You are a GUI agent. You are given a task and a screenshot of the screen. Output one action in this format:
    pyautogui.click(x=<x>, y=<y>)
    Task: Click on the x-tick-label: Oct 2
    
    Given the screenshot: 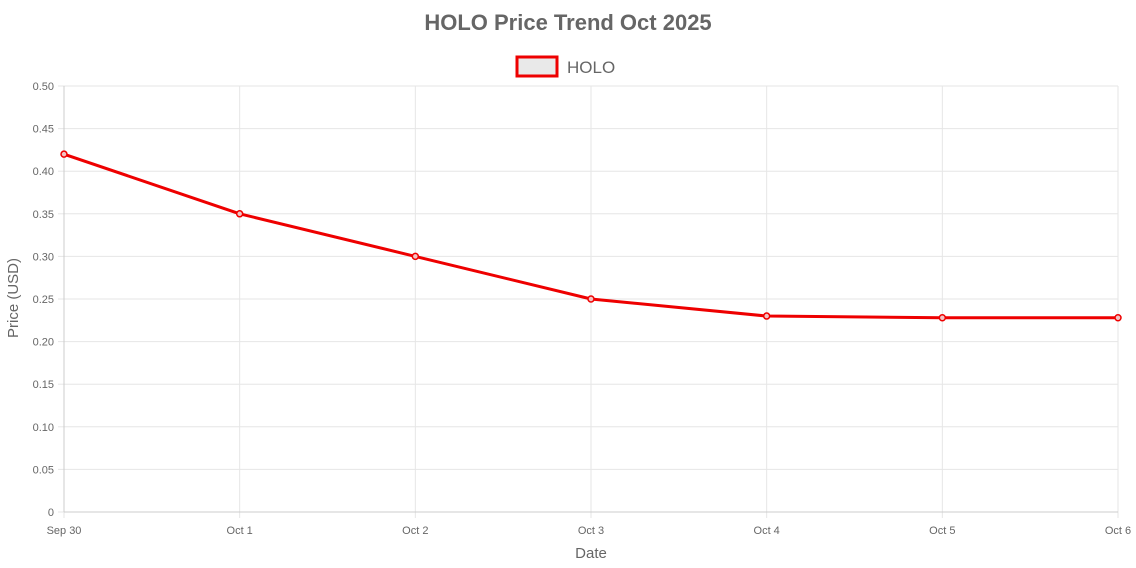 What is the action you would take?
    pyautogui.click(x=415, y=531)
    